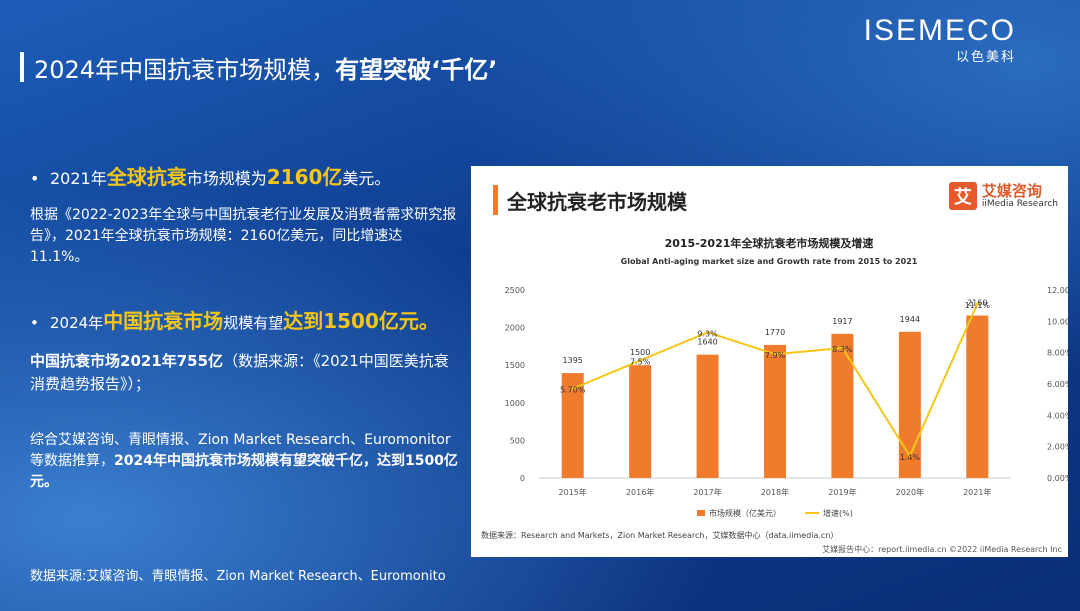 The width and height of the screenshot is (1080, 611). I want to click on iimedia-logo-en: iiMedia Research, so click(1019, 204).